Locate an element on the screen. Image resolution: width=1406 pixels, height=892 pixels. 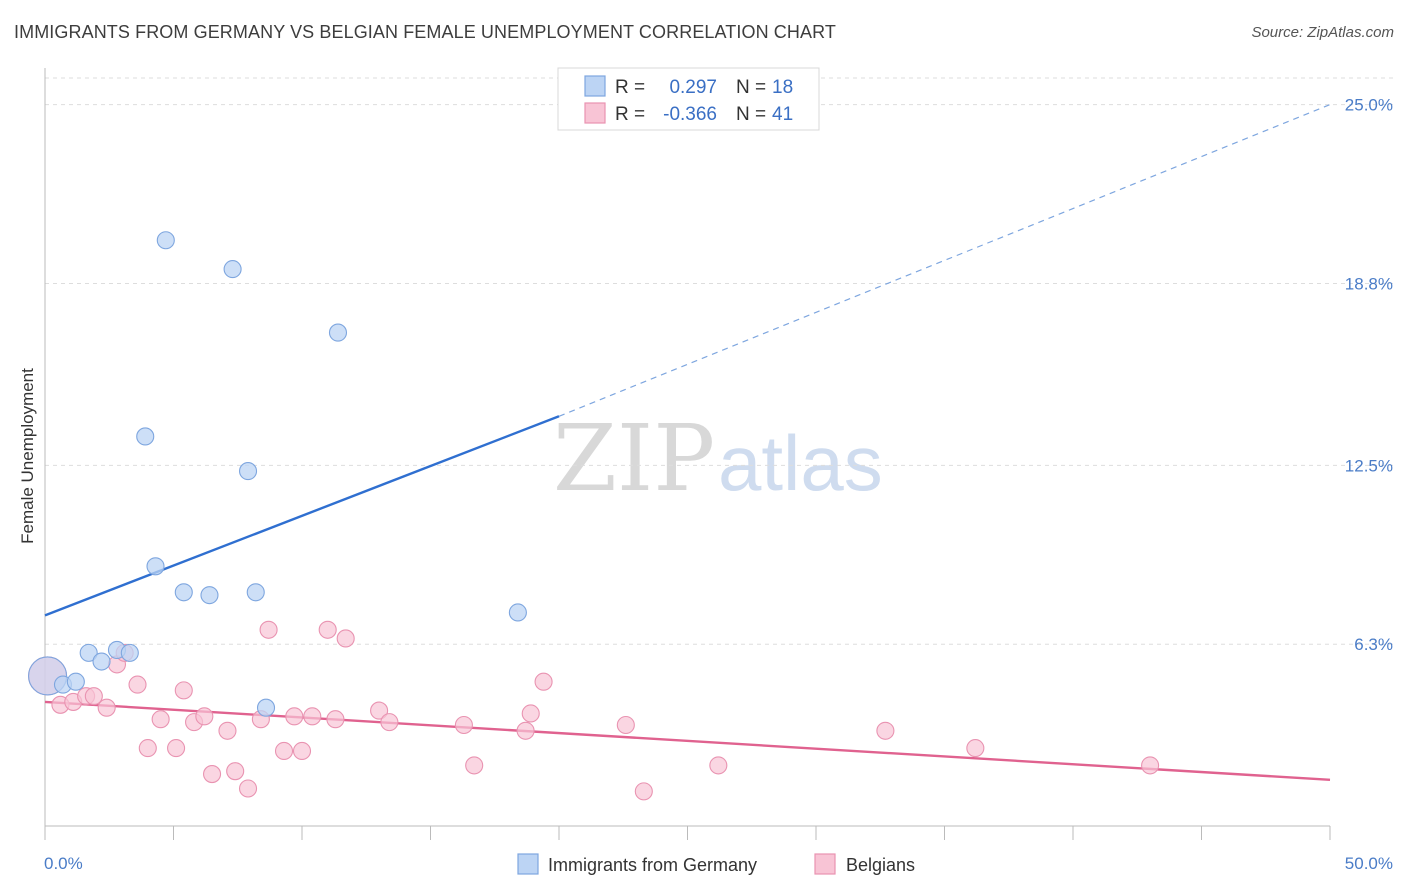
series-legend: Immigrants from Germany Belgians is located at coordinates (716, 864).